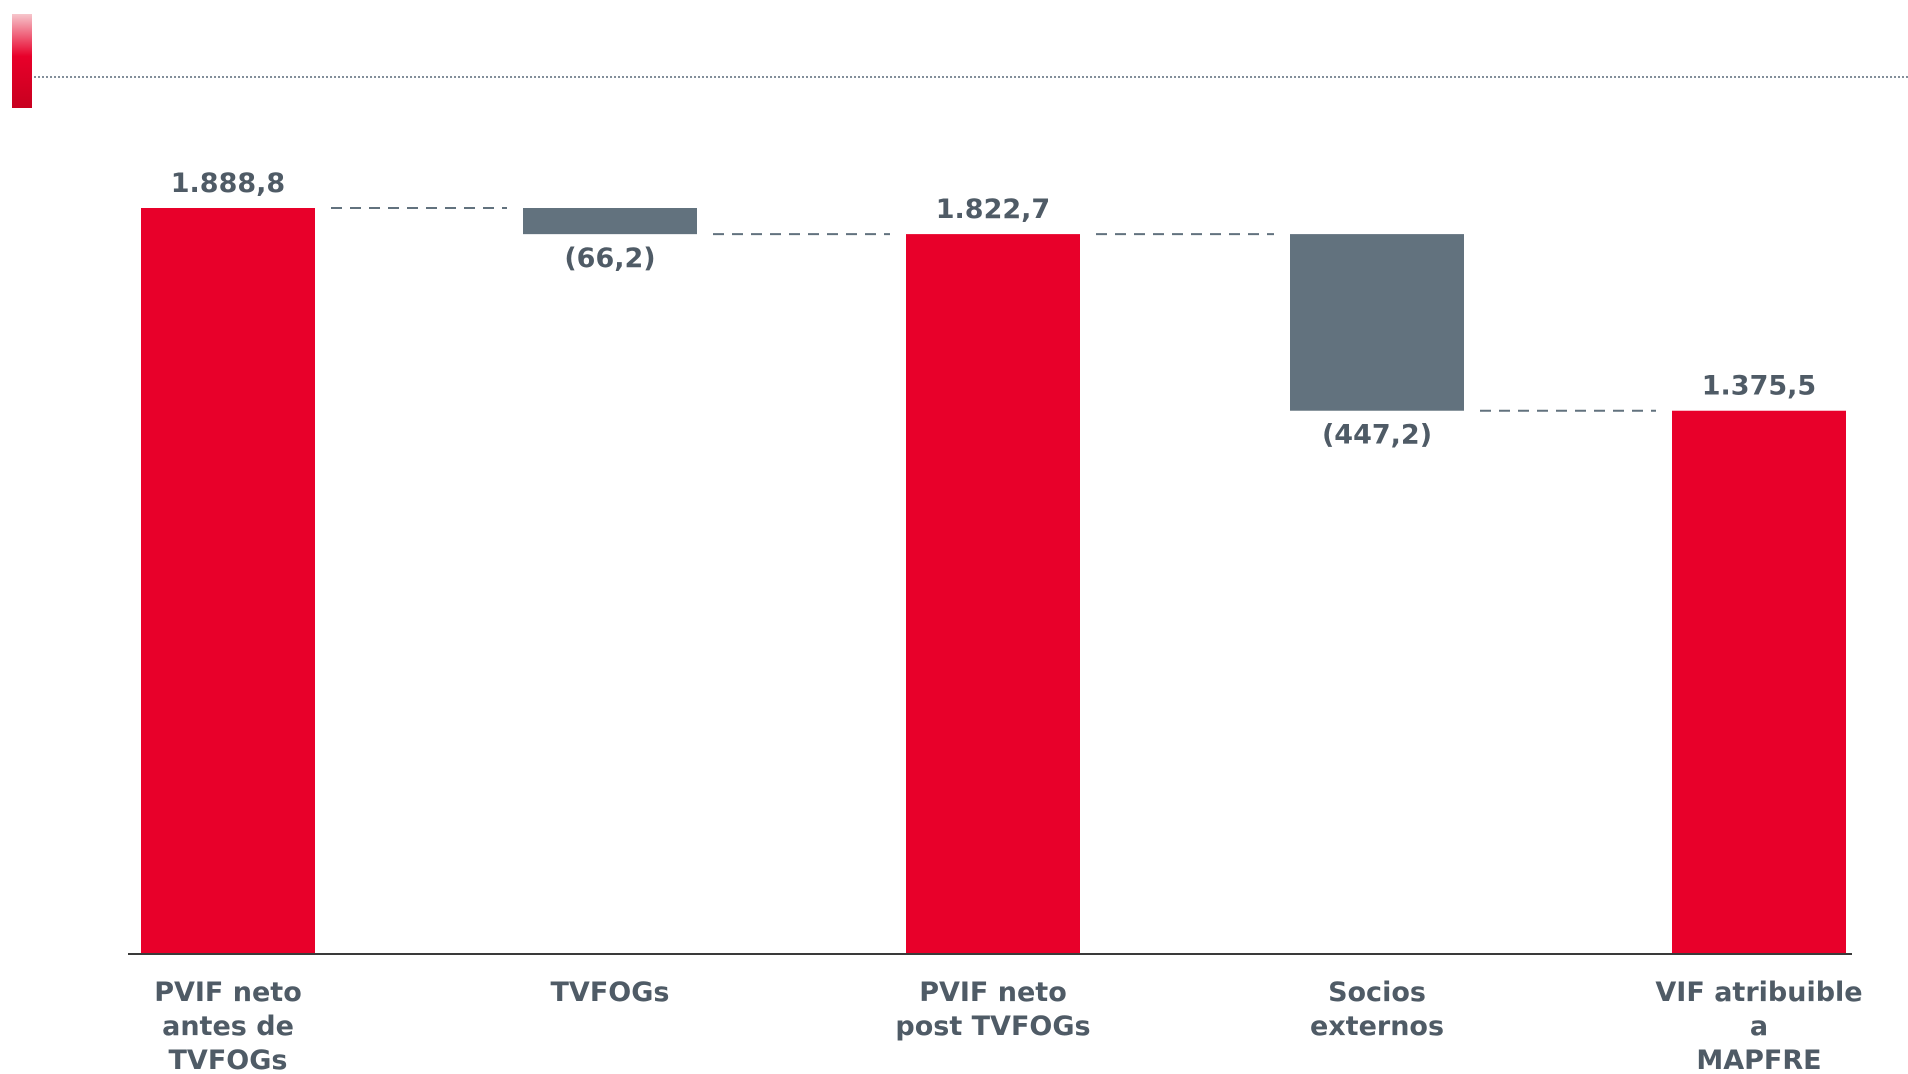 This screenshot has height=1074, width=1908. Describe the element at coordinates (1758, 992) in the screenshot. I see `category-label-line: VIF atribuible` at that location.